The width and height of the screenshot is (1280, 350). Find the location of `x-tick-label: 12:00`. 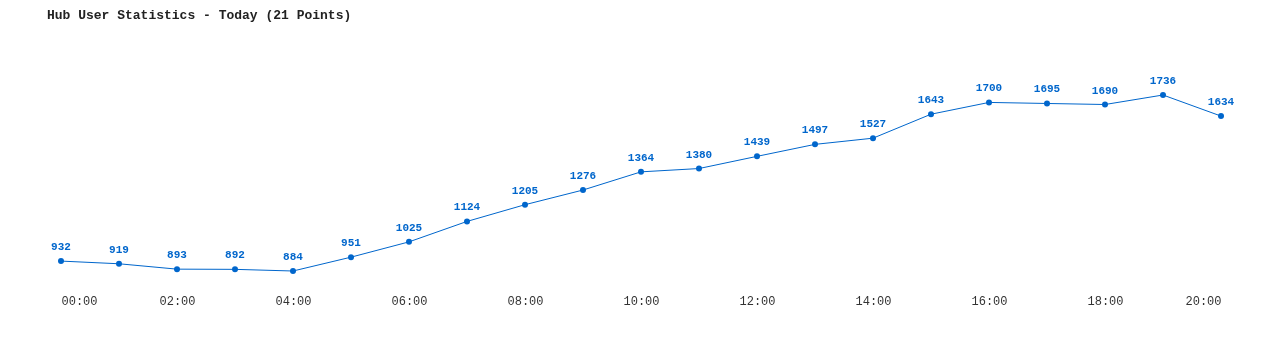

x-tick-label: 12:00 is located at coordinates (757, 301).